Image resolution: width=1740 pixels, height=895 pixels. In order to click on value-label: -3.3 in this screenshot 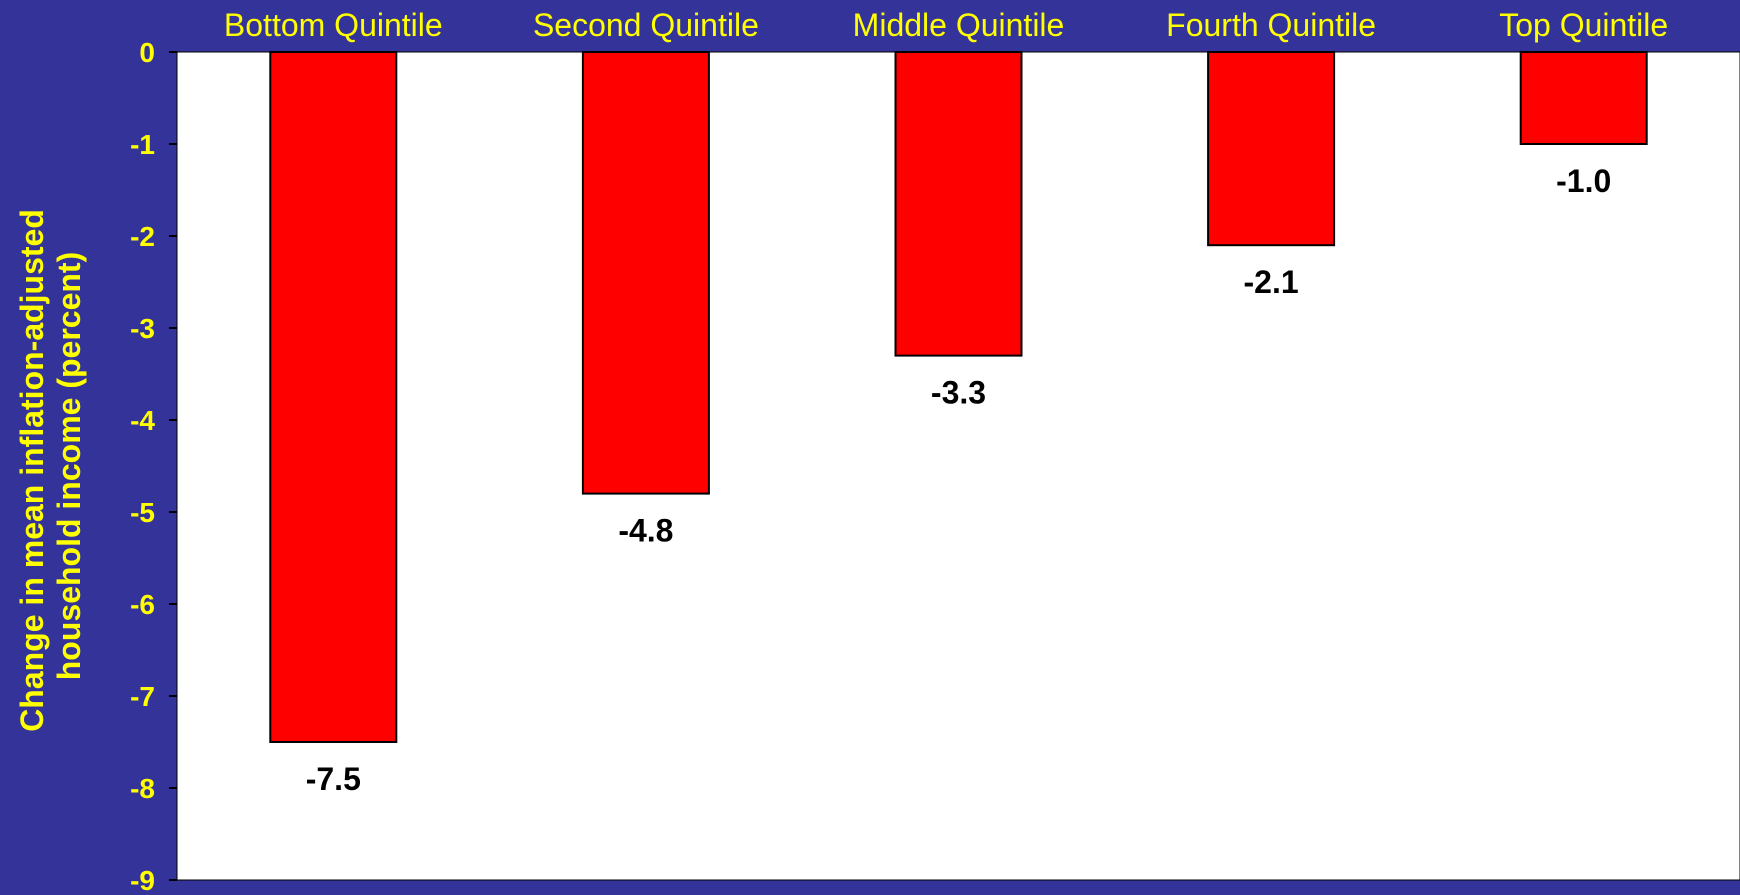, I will do `click(958, 393)`.